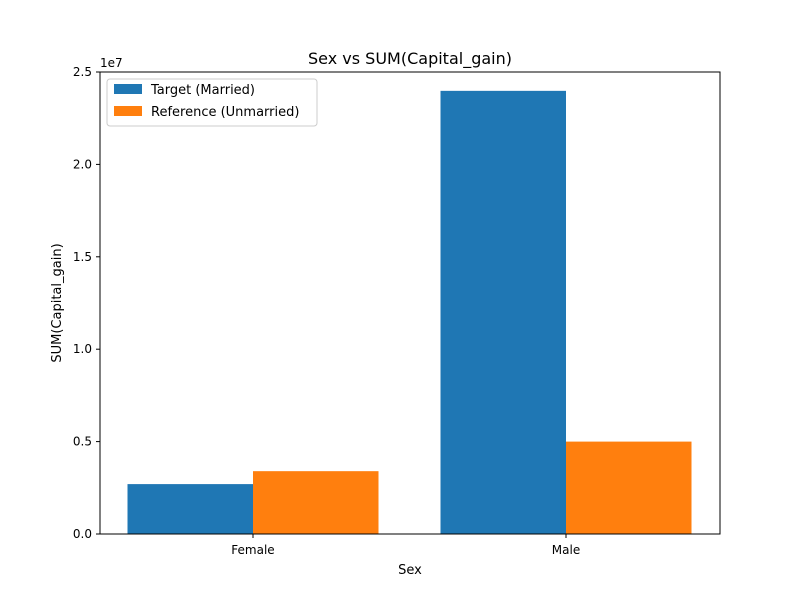  Describe the element at coordinates (82, 164) in the screenshot. I see `y-tick-label: 2.0` at that location.